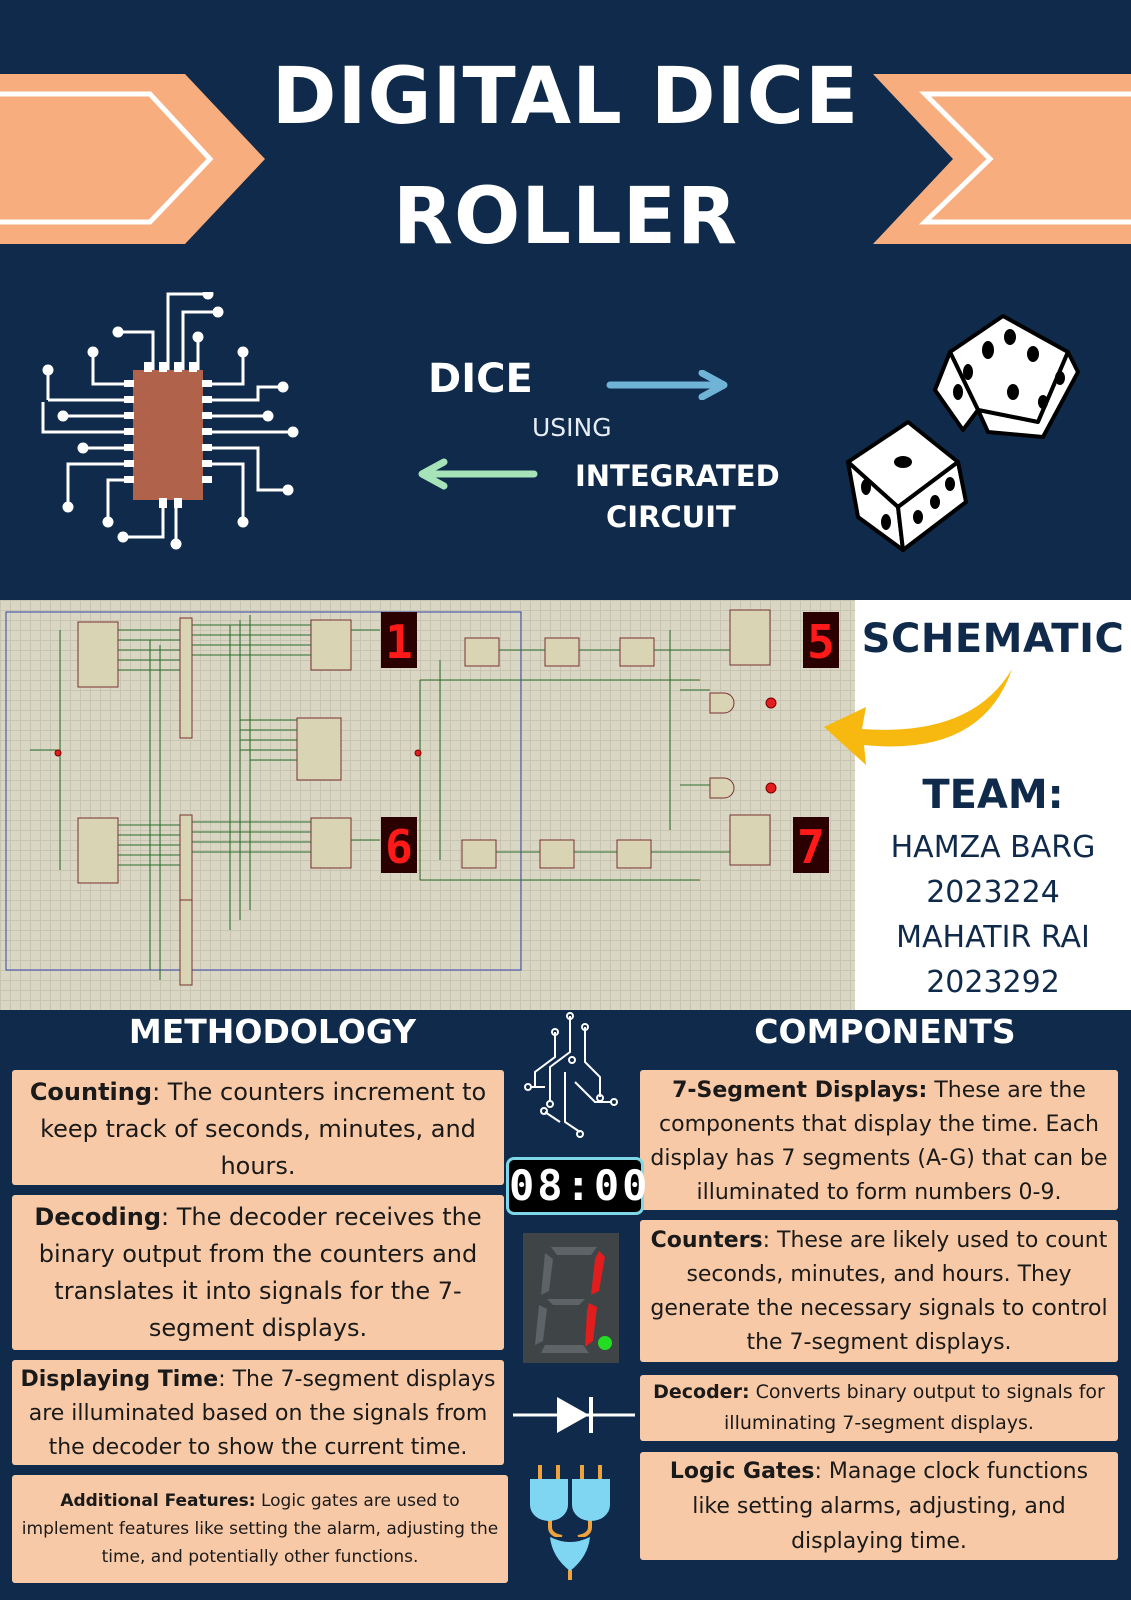  Describe the element at coordinates (993, 937) in the screenshot. I see `team-member-name-2: MAHATIR RAI` at that location.